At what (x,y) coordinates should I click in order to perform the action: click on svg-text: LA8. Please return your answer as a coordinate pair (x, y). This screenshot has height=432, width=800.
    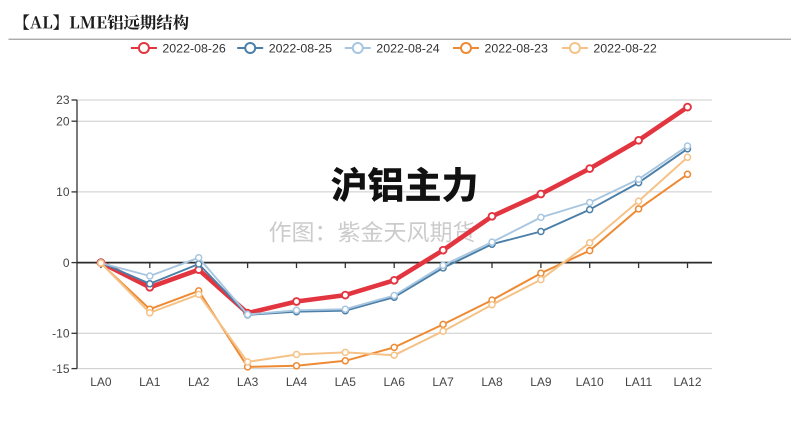
    Looking at the image, I should click on (492, 382).